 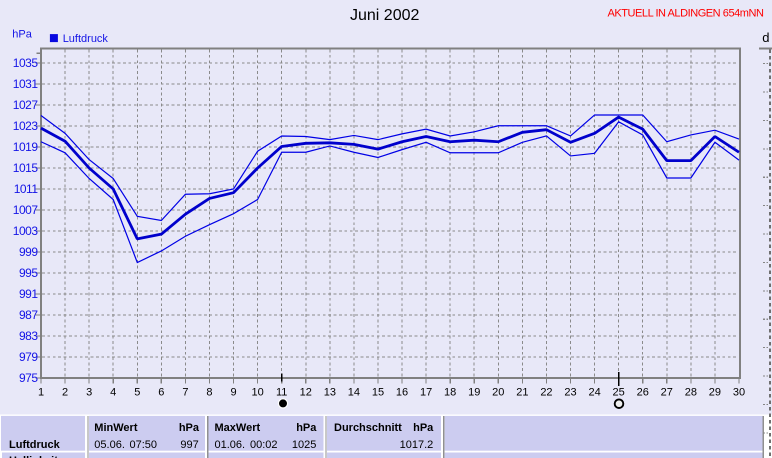 What do you see at coordinates (185, 393) in the screenshot?
I see `svg-text: 7` at bounding box center [185, 393].